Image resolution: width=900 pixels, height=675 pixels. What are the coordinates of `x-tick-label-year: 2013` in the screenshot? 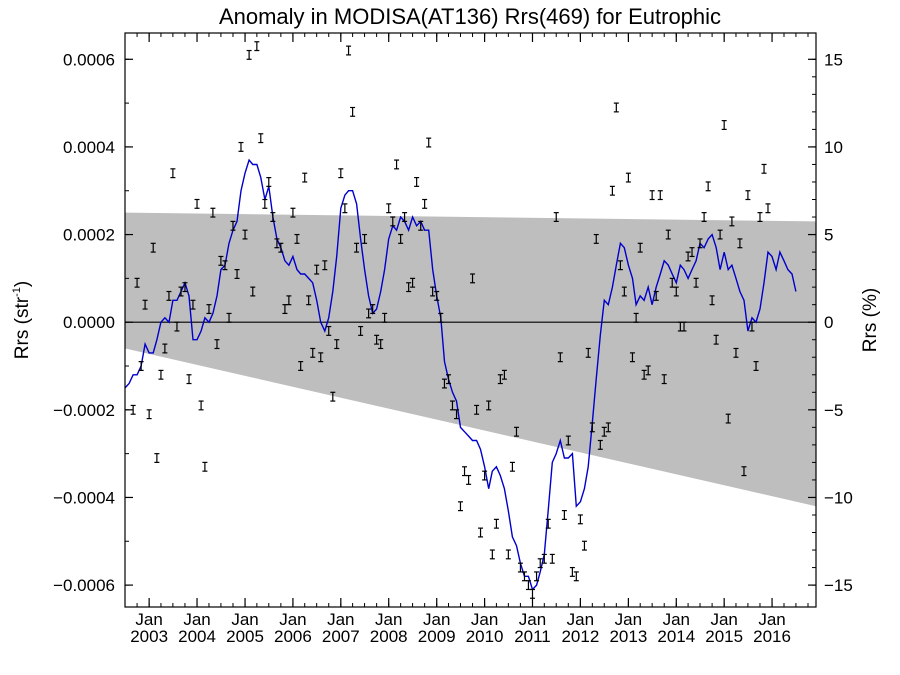 It's located at (628, 636).